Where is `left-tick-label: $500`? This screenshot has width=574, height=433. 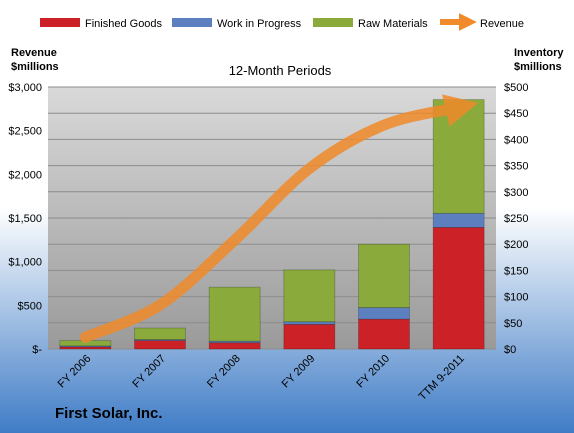
left-tick-label: $500 is located at coordinates (30, 306).